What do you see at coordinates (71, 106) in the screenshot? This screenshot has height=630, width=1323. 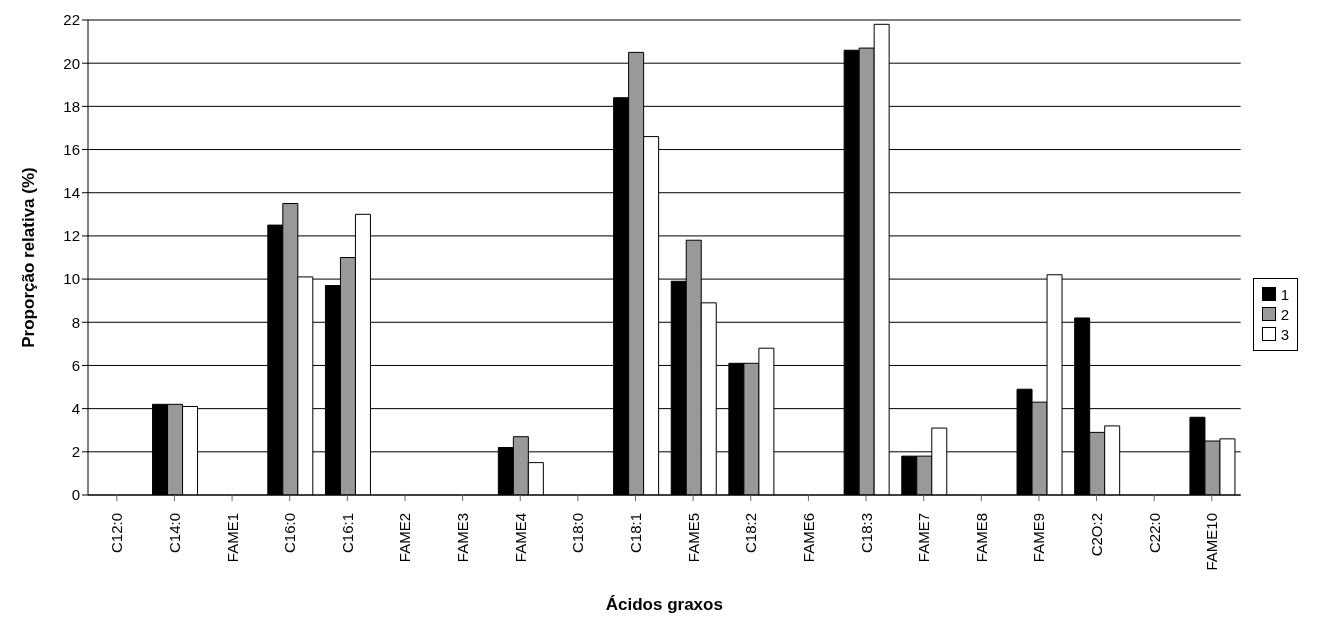 I see `y-tick-label: 18` at bounding box center [71, 106].